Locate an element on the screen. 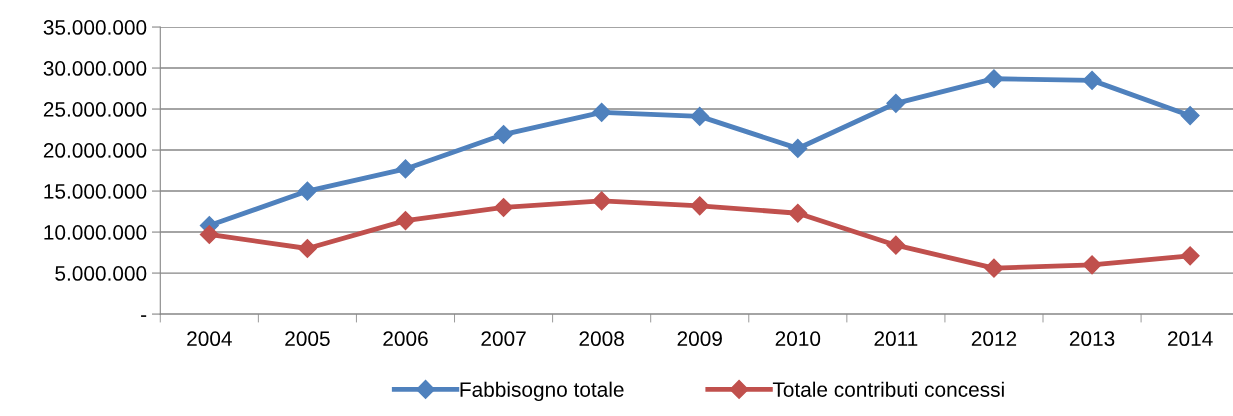  x-tick-label: 2007 is located at coordinates (503, 339).